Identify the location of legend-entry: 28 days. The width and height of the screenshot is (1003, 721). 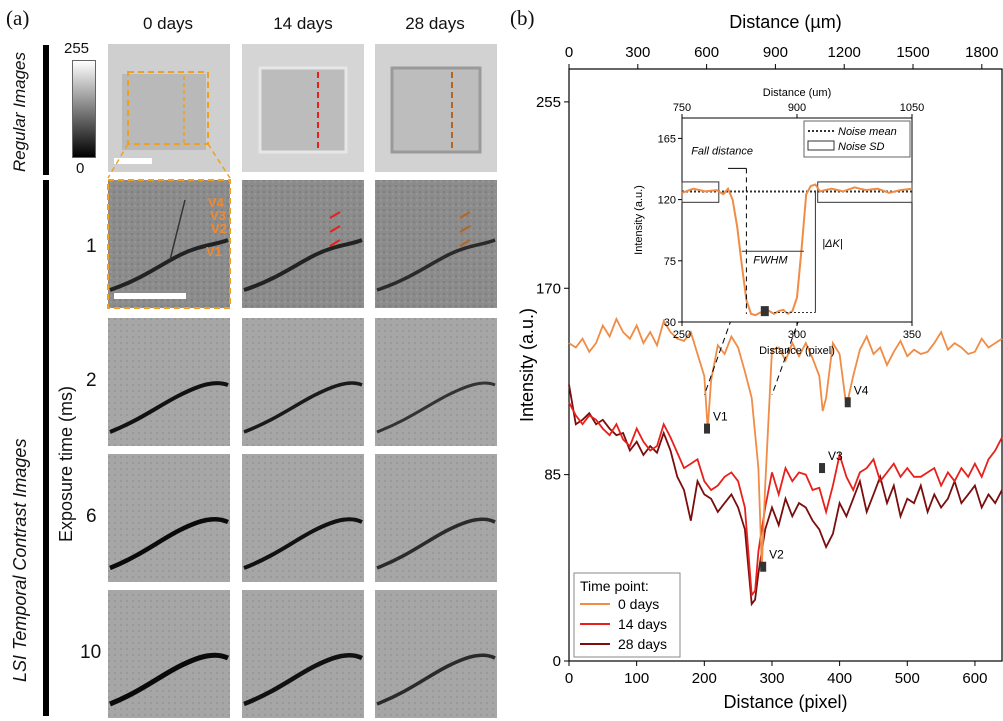
(642, 644).